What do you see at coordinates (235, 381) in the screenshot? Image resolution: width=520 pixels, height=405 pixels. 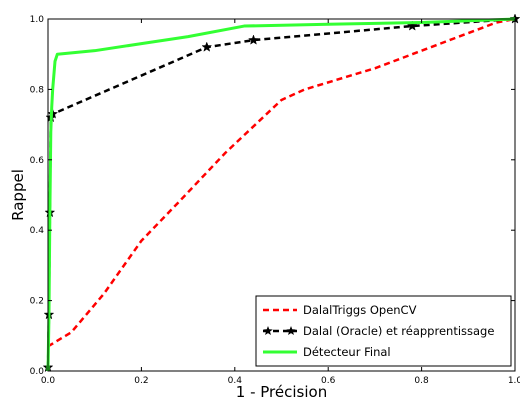 I see `x-tick-label: 0.4` at bounding box center [235, 381].